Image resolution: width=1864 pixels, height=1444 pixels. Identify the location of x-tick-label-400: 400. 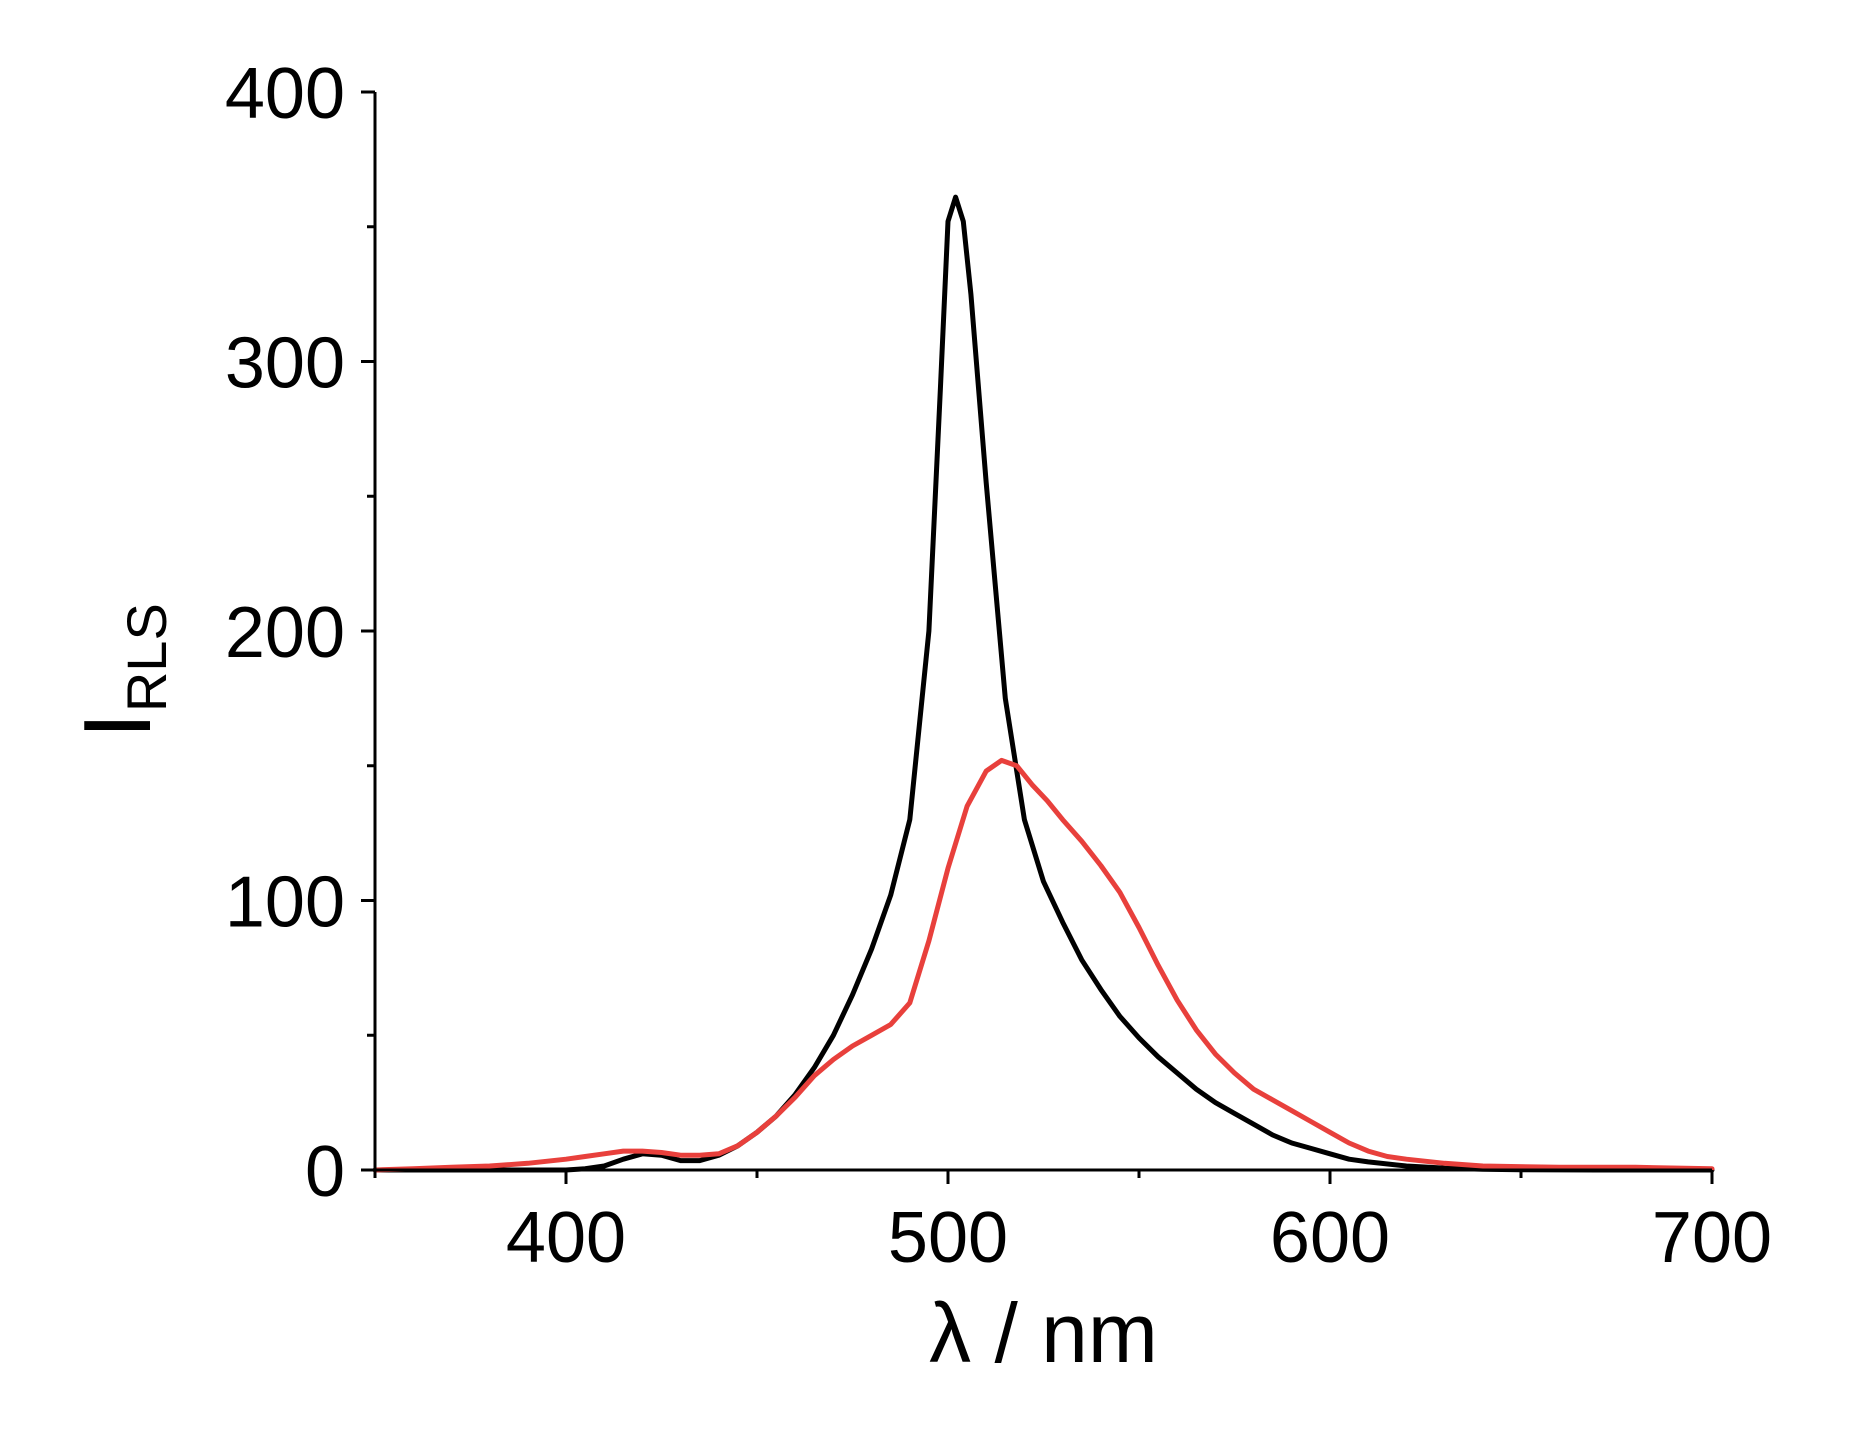
(566, 1238).